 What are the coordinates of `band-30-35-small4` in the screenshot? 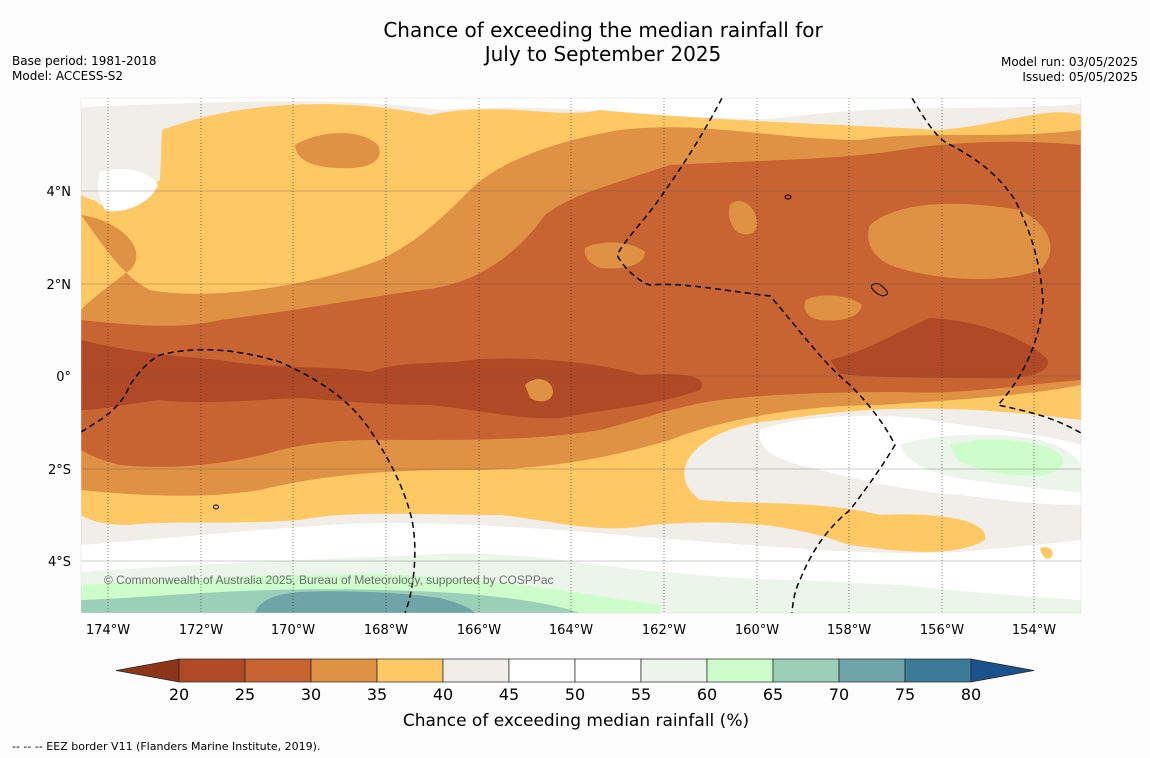 It's located at (539, 390).